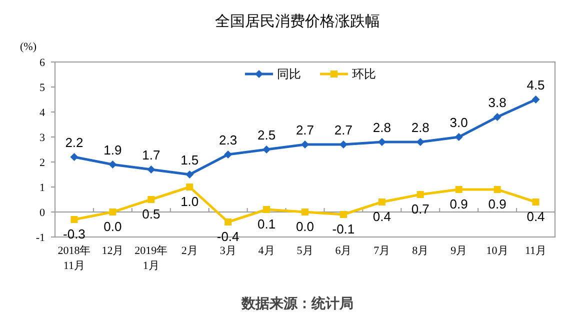 The width and height of the screenshot is (575, 320). I want to click on x-tick-label: 2019年 1月, so click(151, 258).